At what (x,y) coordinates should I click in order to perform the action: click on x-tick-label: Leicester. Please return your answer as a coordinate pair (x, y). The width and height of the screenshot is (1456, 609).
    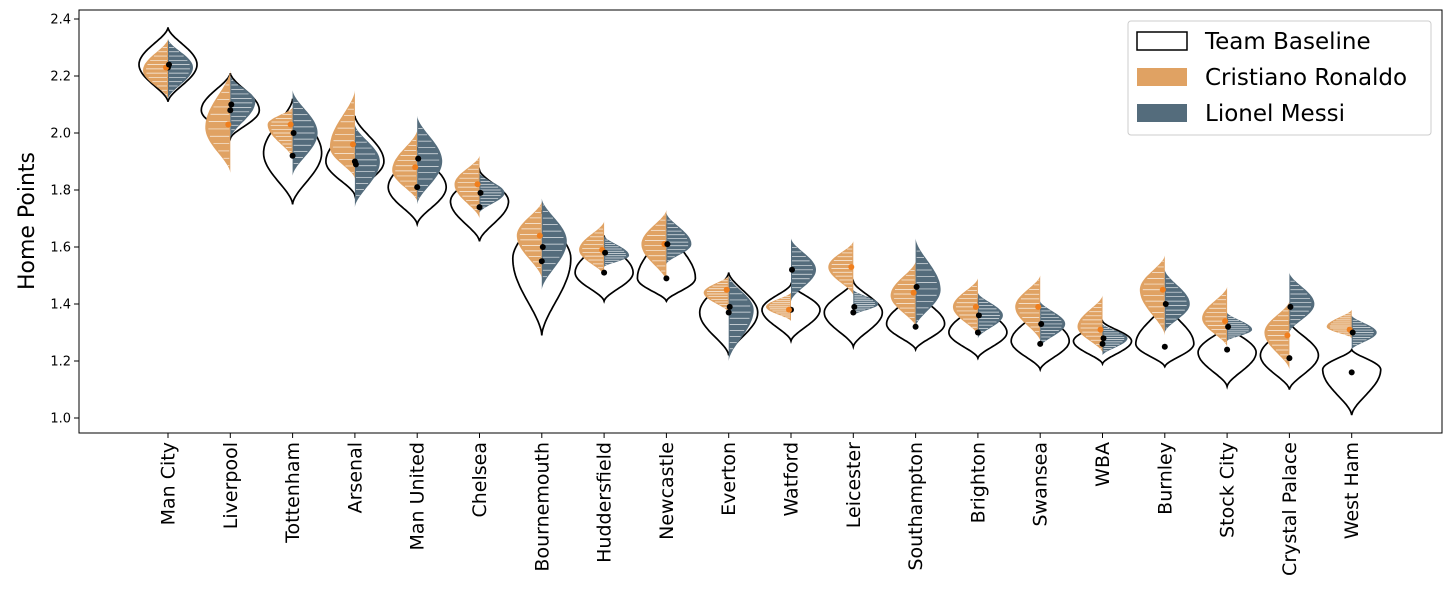
    Looking at the image, I should click on (854, 485).